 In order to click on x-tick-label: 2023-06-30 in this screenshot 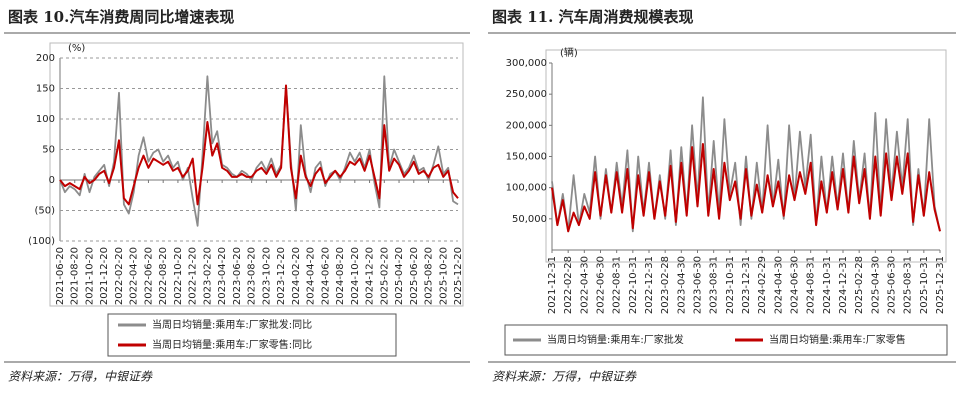, I will do `click(698, 285)`.